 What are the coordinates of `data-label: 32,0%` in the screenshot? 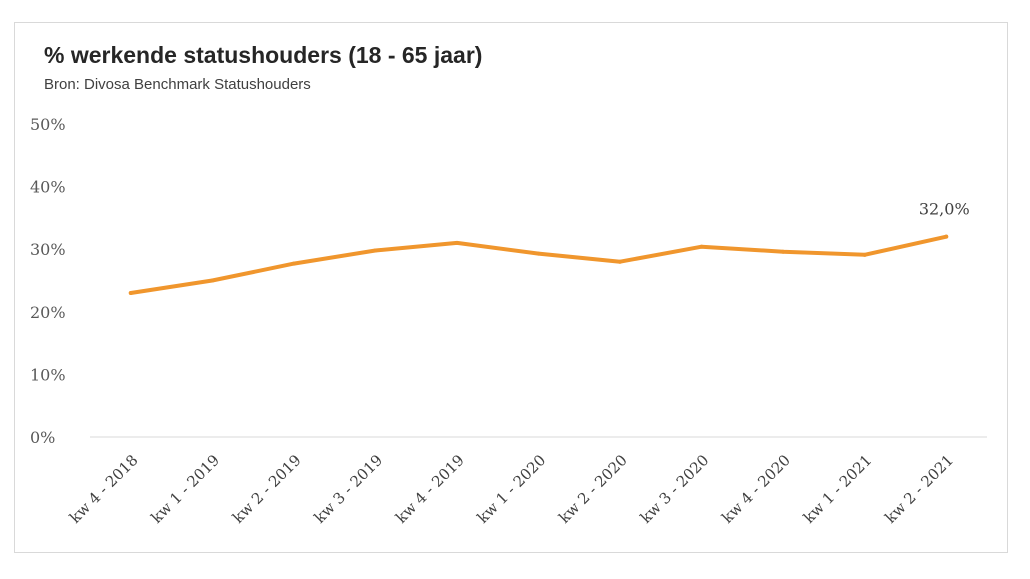 It's located at (944, 209).